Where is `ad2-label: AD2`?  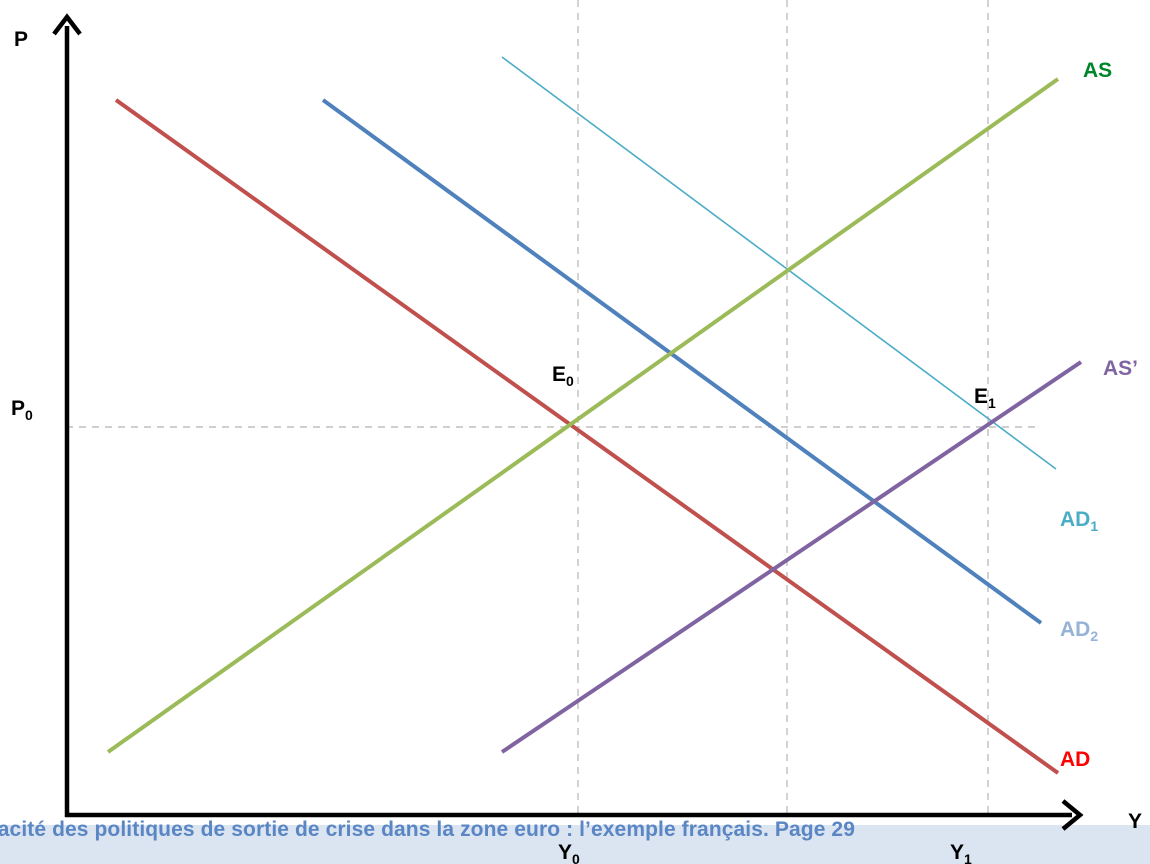
ad2-label: AD2 is located at coordinates (1079, 631).